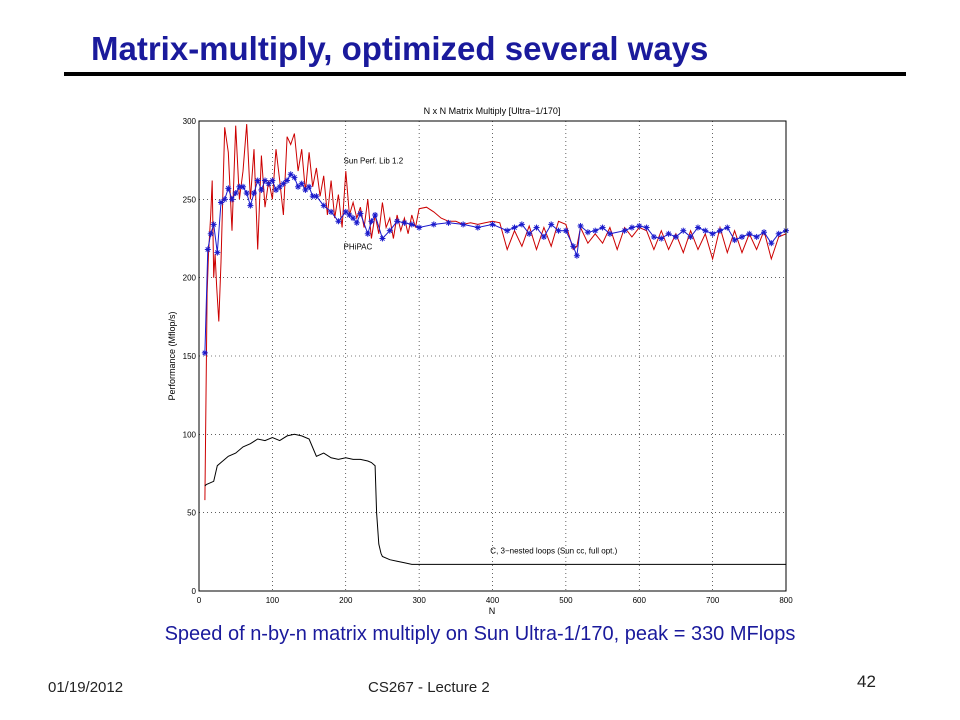 This screenshot has height=720, width=960. I want to click on page-number: 42, so click(866, 681).